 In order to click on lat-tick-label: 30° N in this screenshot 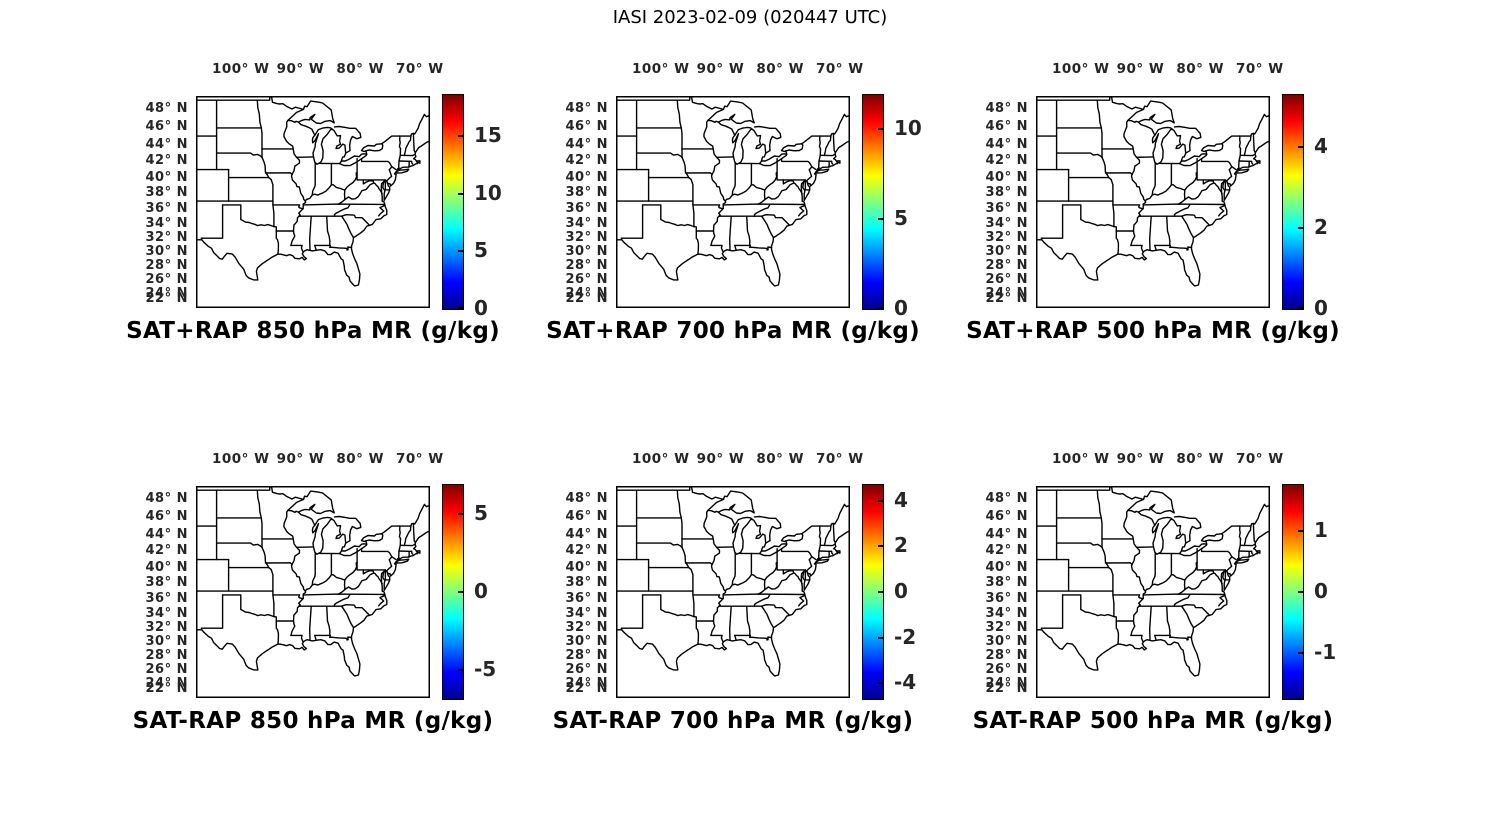, I will do `click(166, 252)`.